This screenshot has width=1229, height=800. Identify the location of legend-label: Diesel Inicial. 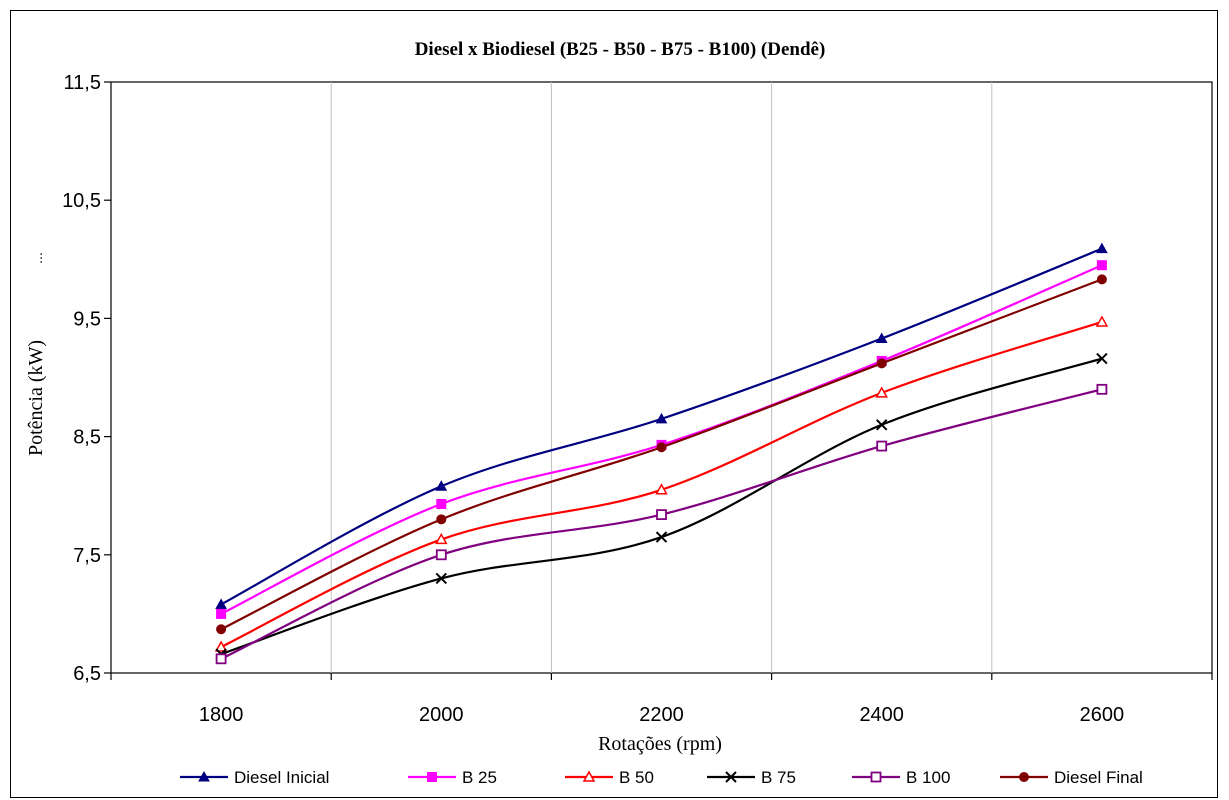
(281, 777).